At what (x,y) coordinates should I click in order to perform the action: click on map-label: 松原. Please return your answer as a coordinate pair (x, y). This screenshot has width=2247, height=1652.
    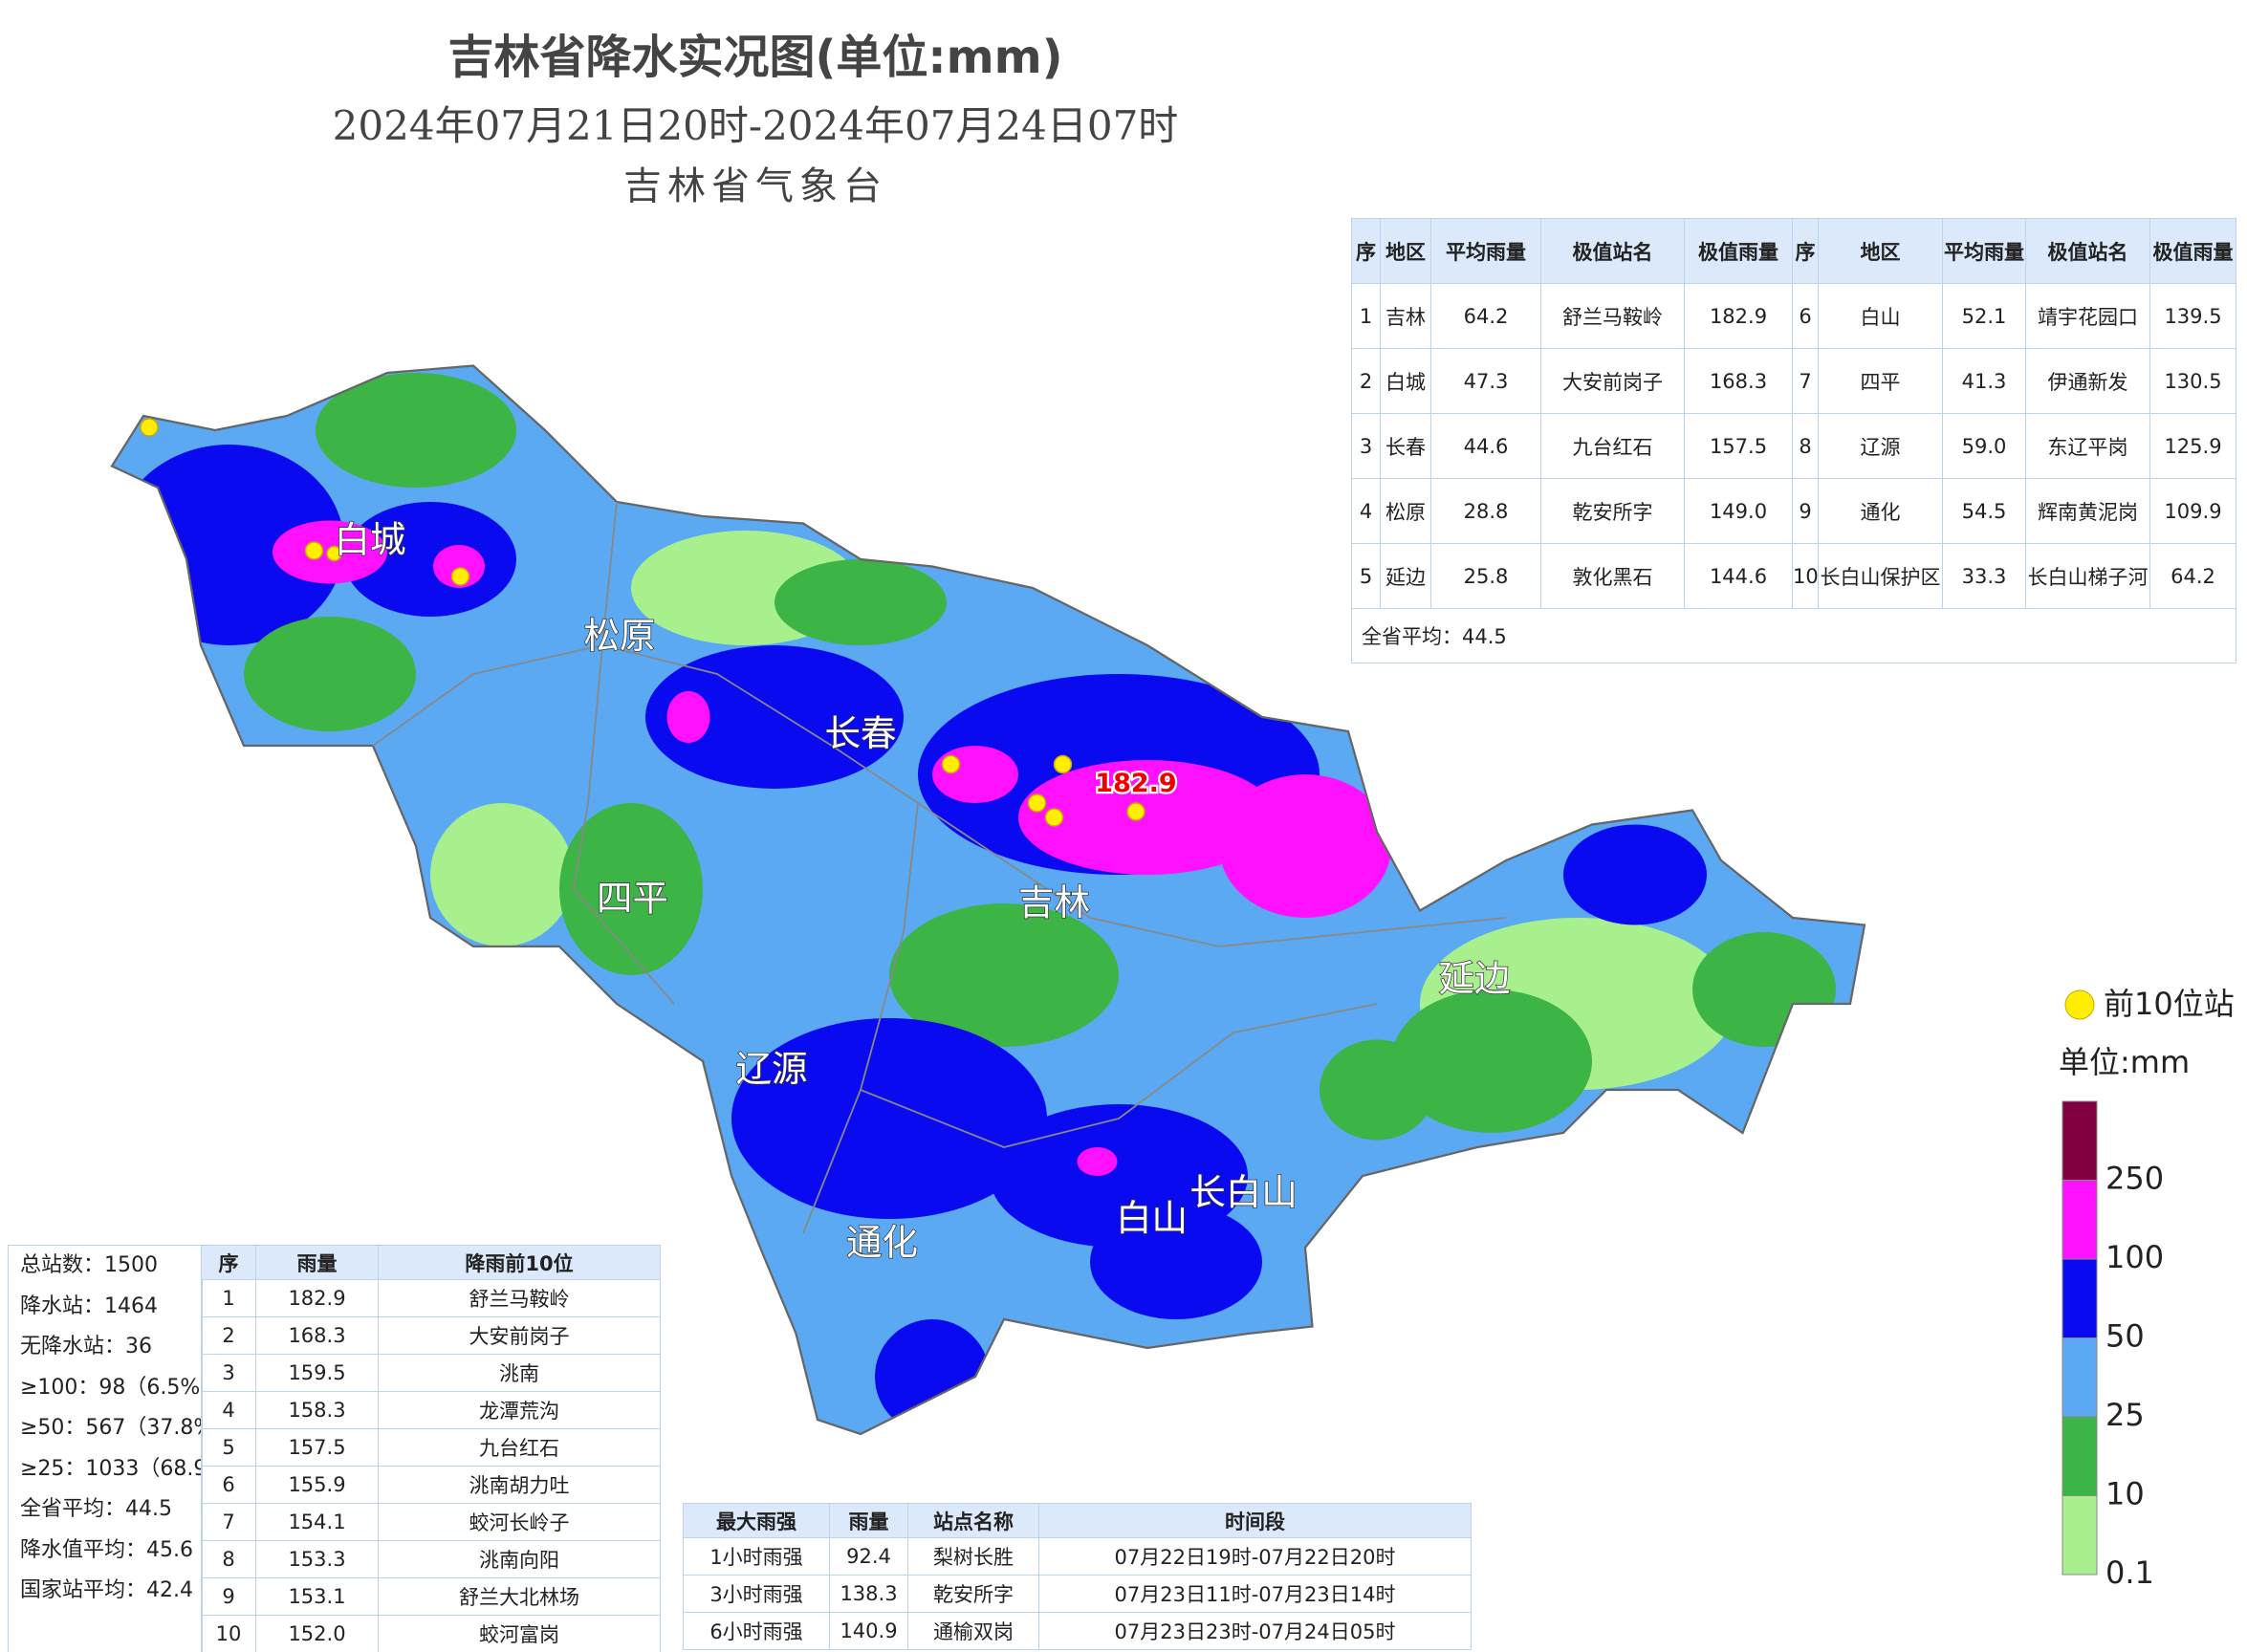
    Looking at the image, I should click on (620, 636).